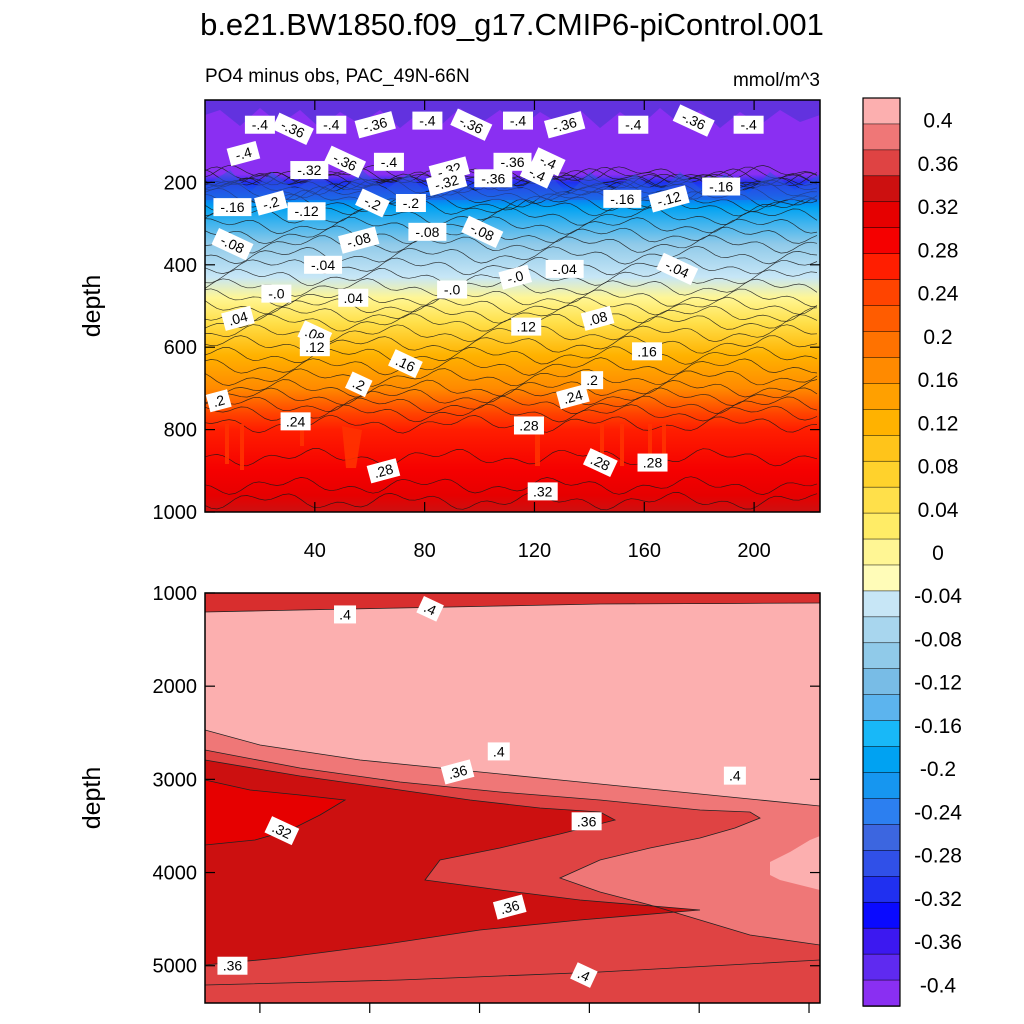 The image size is (1024, 1024). I want to click on svg-text: .24, so click(296, 421).